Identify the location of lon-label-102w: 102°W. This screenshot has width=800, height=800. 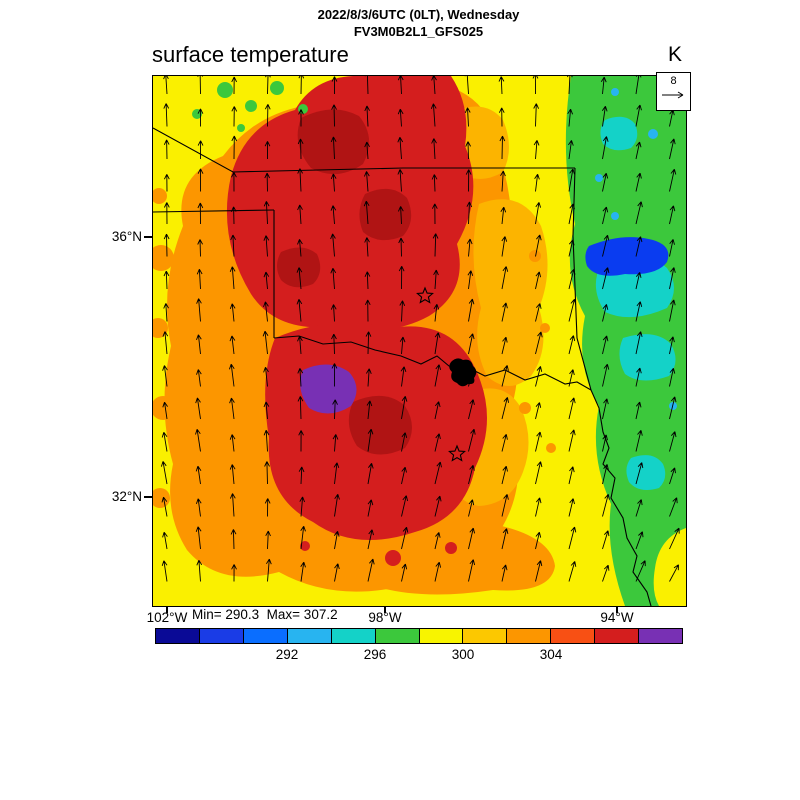
(167, 617).